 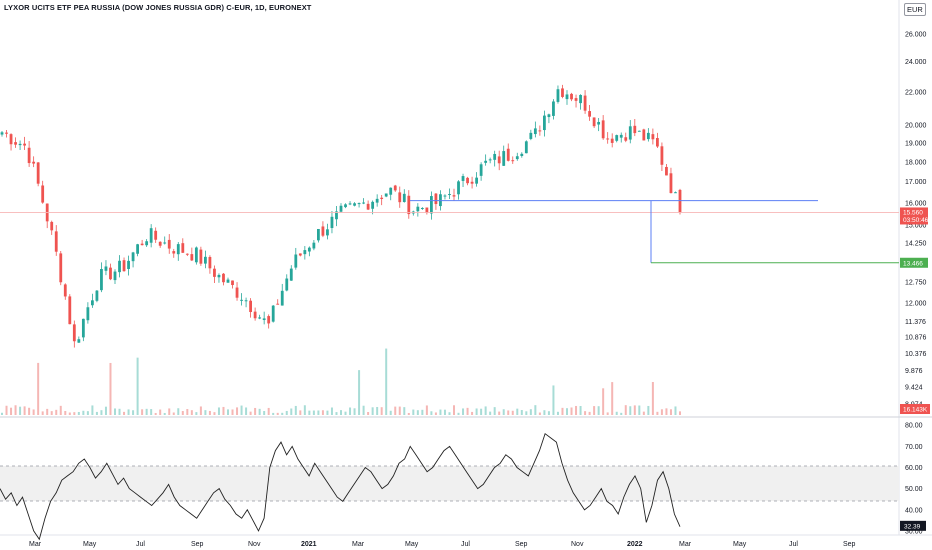 What do you see at coordinates (915, 409) in the screenshot?
I see `volume-badge` at bounding box center [915, 409].